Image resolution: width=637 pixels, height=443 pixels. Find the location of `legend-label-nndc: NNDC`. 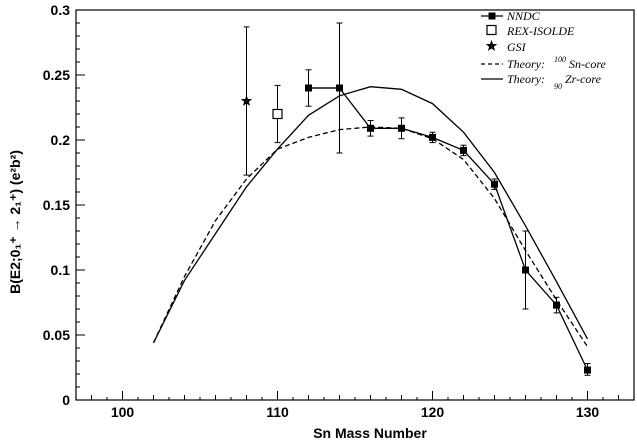

legend-label-nndc: NNDC is located at coordinates (523, 16).